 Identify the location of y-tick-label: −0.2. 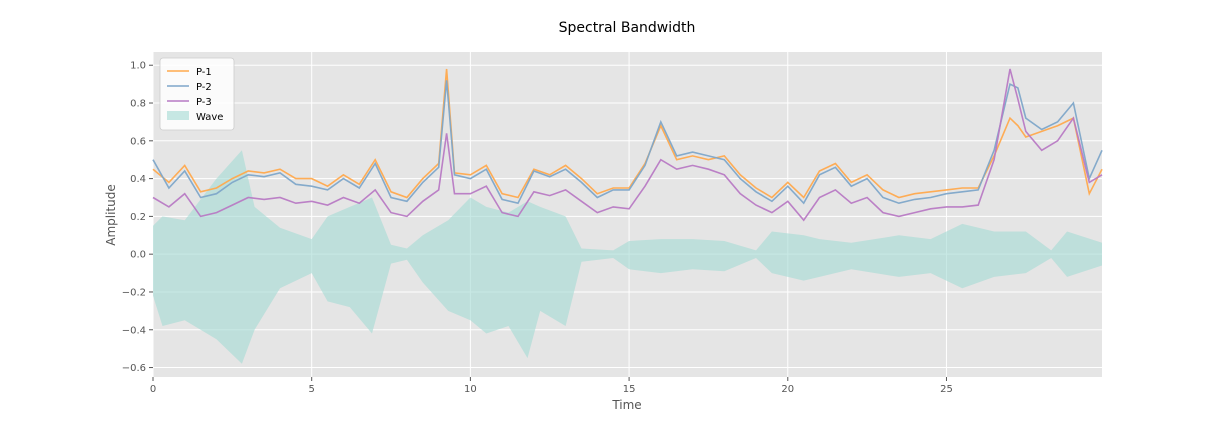
(134, 292).